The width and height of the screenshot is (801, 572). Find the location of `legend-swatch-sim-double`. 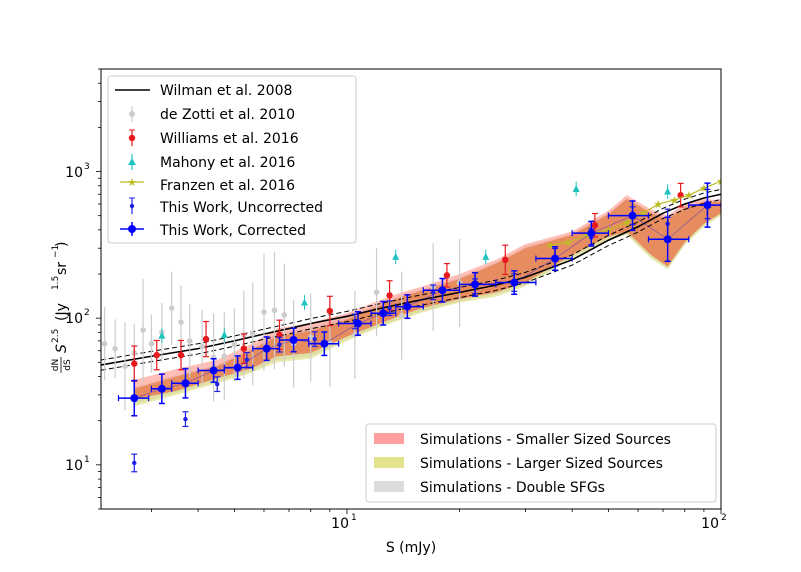

legend-swatch-sim-double is located at coordinates (389, 486).